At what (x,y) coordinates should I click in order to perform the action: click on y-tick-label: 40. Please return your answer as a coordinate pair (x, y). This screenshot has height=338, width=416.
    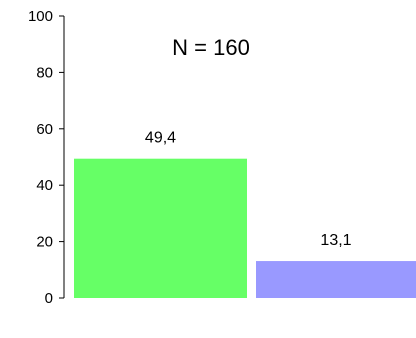
    Looking at the image, I should click on (44, 185).